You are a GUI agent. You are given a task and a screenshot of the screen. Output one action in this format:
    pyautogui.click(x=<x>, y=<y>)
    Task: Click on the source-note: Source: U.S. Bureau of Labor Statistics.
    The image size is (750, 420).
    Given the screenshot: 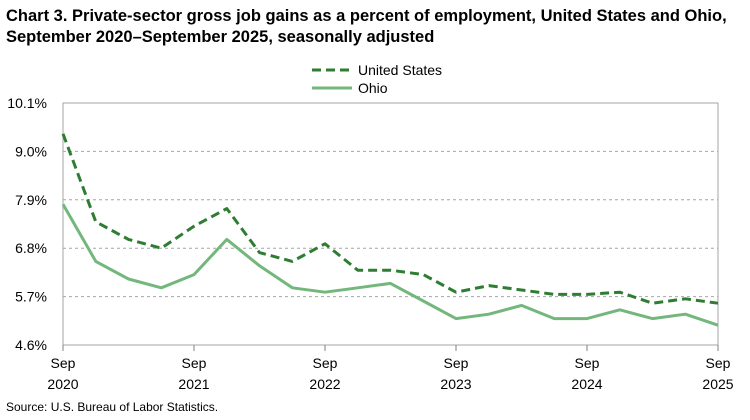 What is the action you would take?
    pyautogui.click(x=112, y=407)
    